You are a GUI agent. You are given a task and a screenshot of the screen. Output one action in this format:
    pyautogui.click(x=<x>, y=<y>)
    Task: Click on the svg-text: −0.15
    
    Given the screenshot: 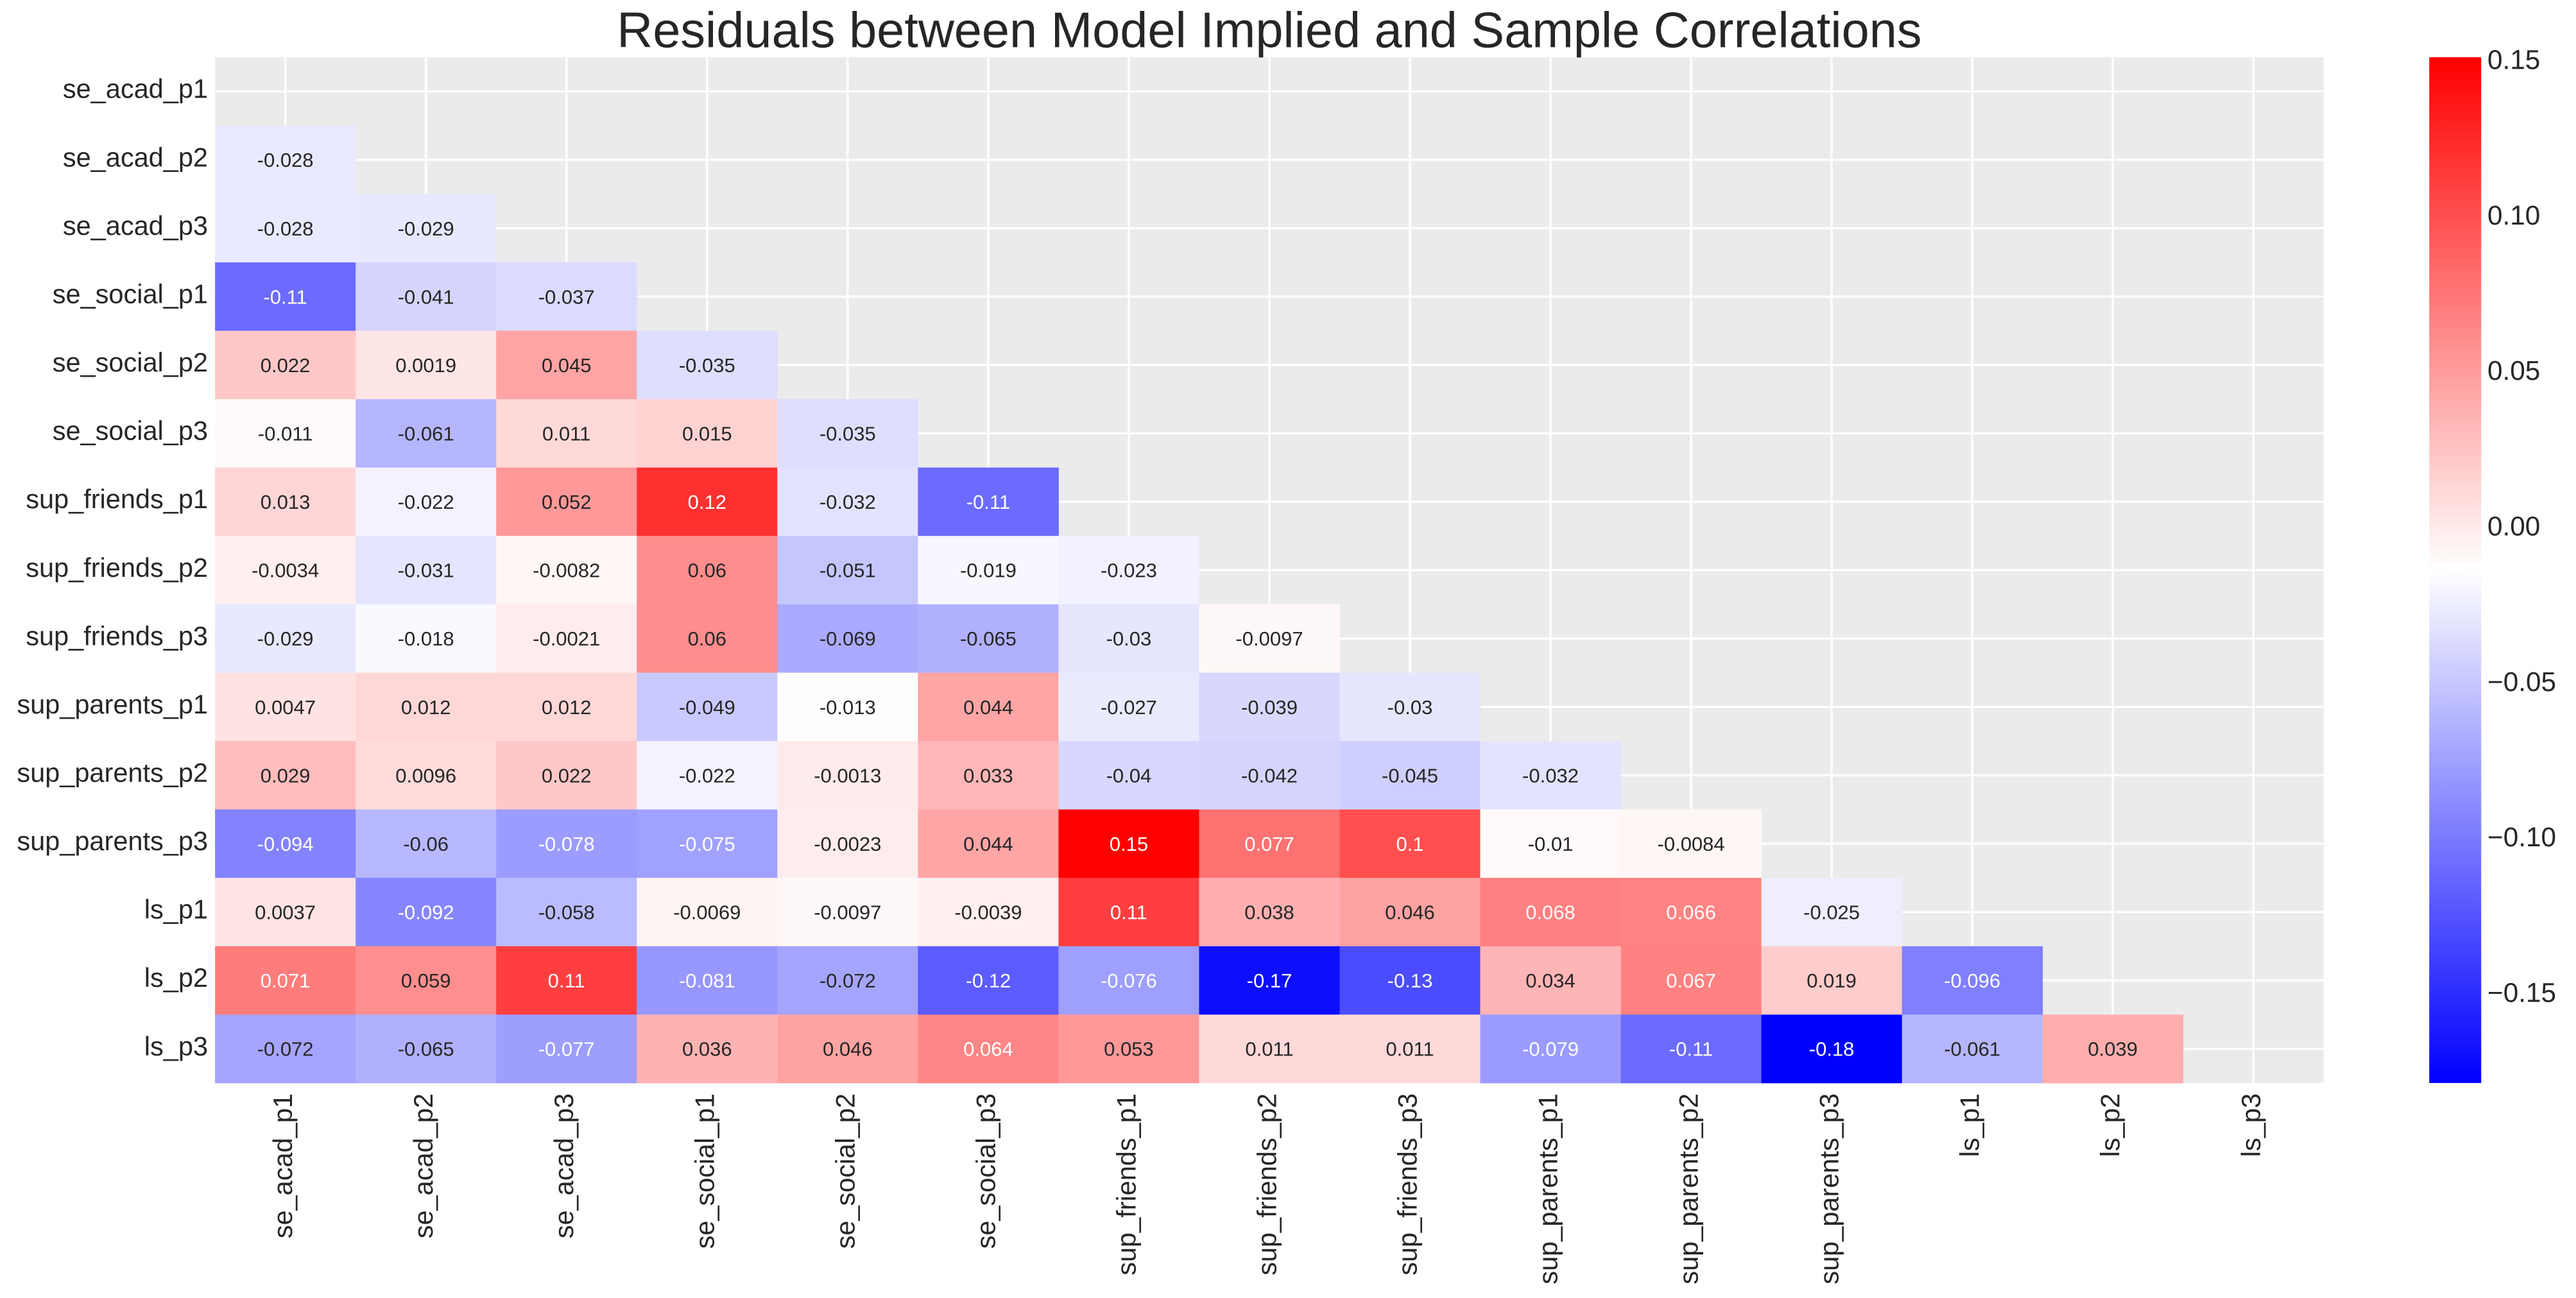 What is the action you would take?
    pyautogui.click(x=2521, y=993)
    